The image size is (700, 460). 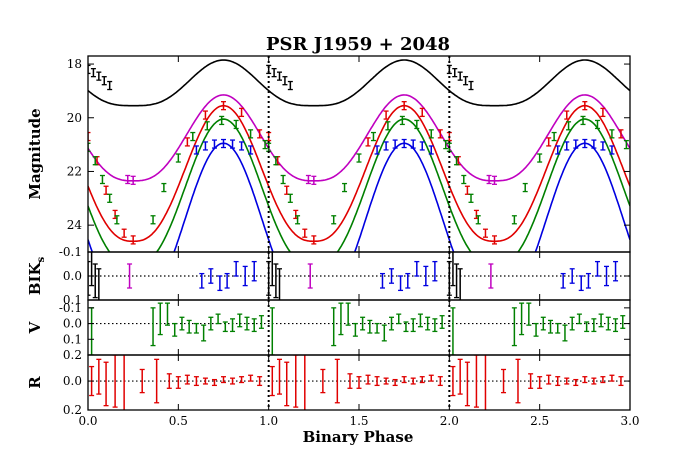 What do you see at coordinates (359, 138) in the screenshot?
I see `model-curve-i` at bounding box center [359, 138].